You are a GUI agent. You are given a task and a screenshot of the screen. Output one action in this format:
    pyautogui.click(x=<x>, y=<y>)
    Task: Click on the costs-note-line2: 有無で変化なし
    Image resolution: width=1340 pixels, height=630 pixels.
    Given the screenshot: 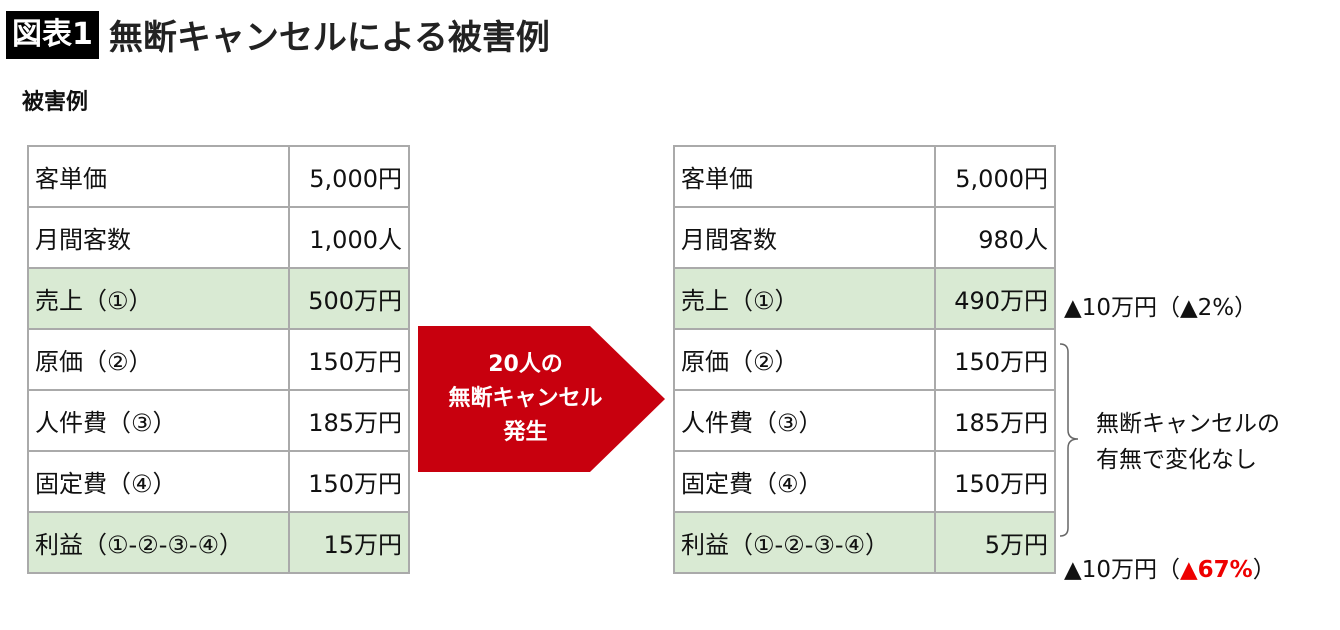 What is the action you would take?
    pyautogui.click(x=1176, y=460)
    